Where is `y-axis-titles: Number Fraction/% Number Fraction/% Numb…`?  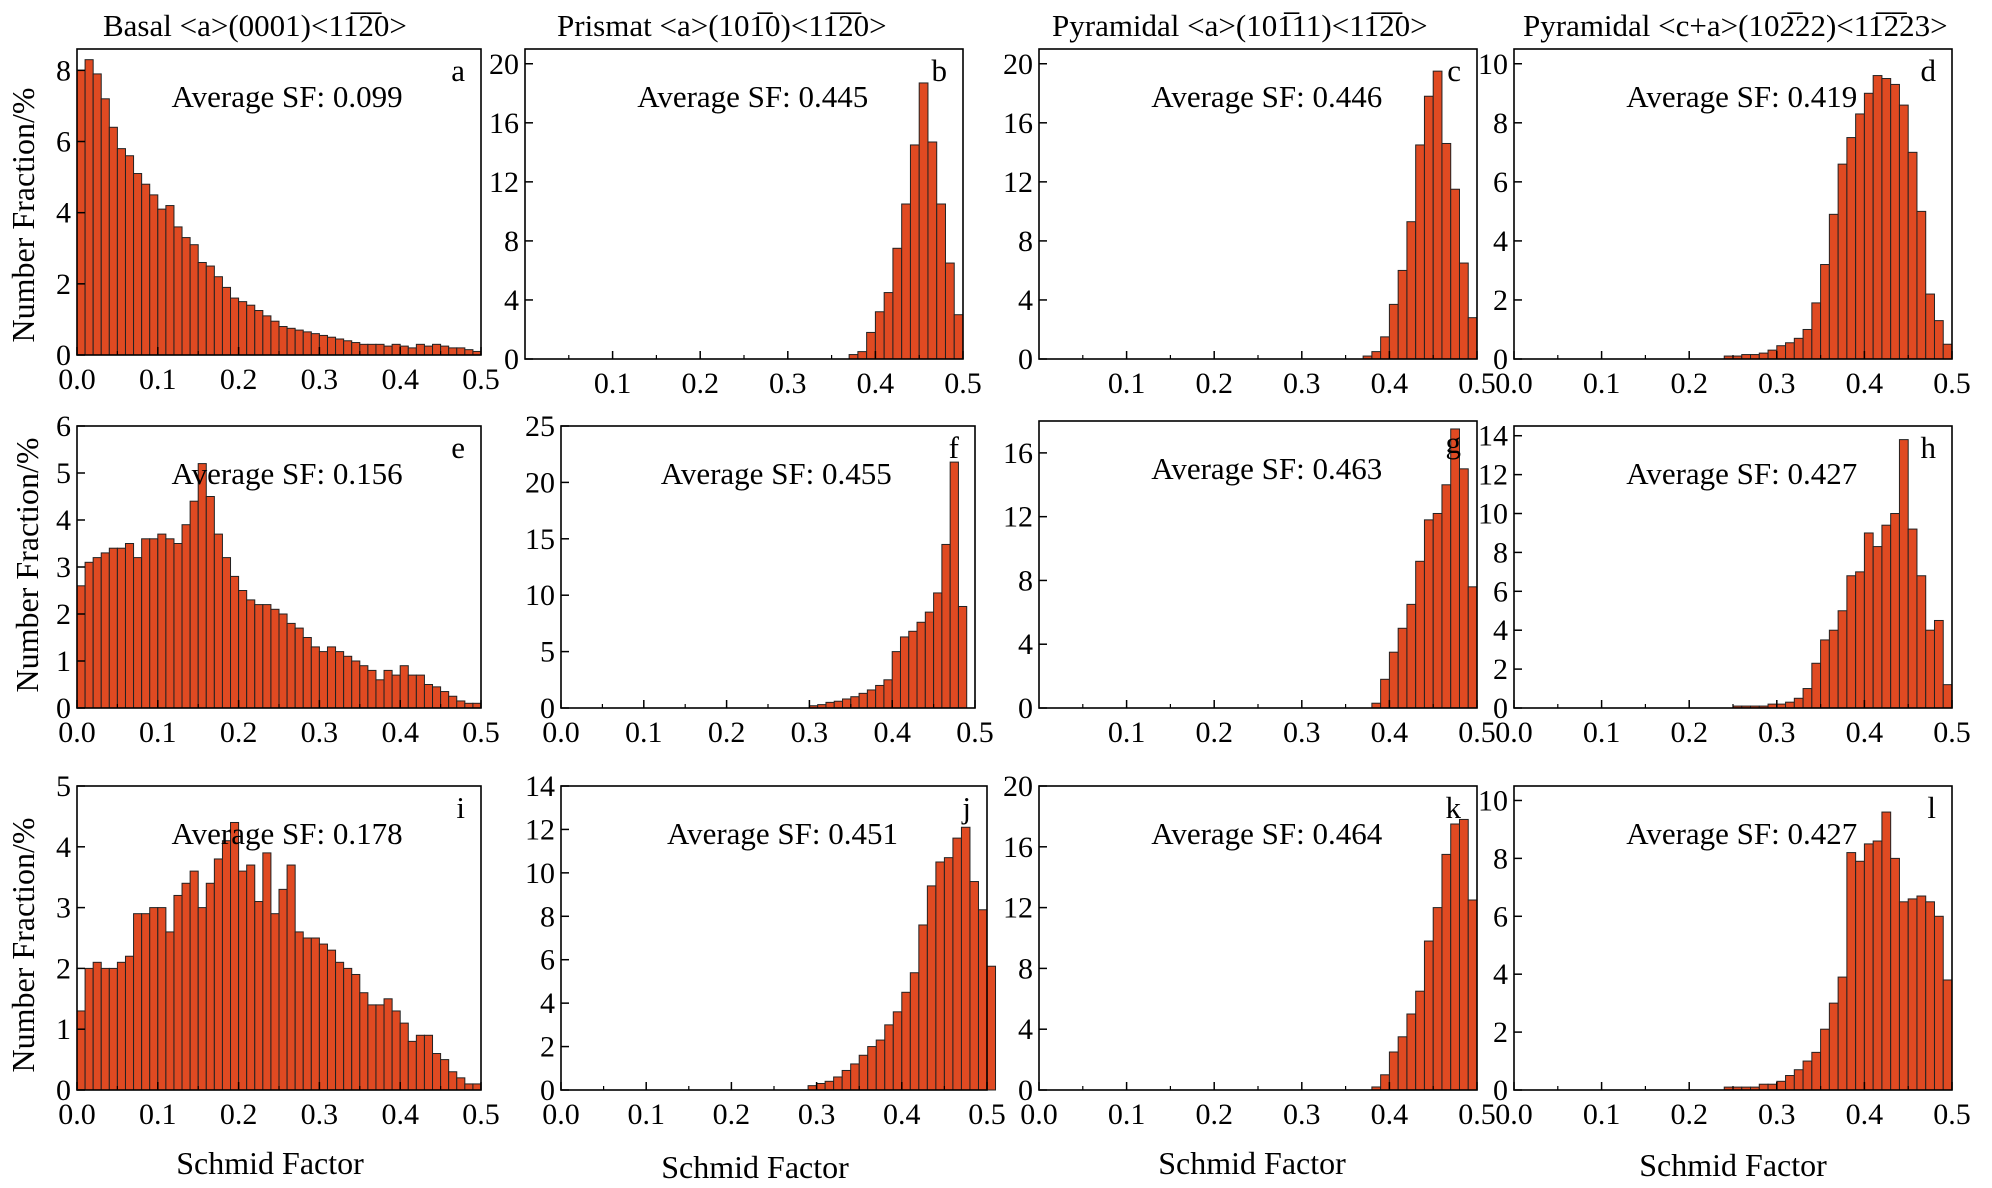
y-axis-titles: Number Fraction/% Number Fraction/% Numb… is located at coordinates (25, 579).